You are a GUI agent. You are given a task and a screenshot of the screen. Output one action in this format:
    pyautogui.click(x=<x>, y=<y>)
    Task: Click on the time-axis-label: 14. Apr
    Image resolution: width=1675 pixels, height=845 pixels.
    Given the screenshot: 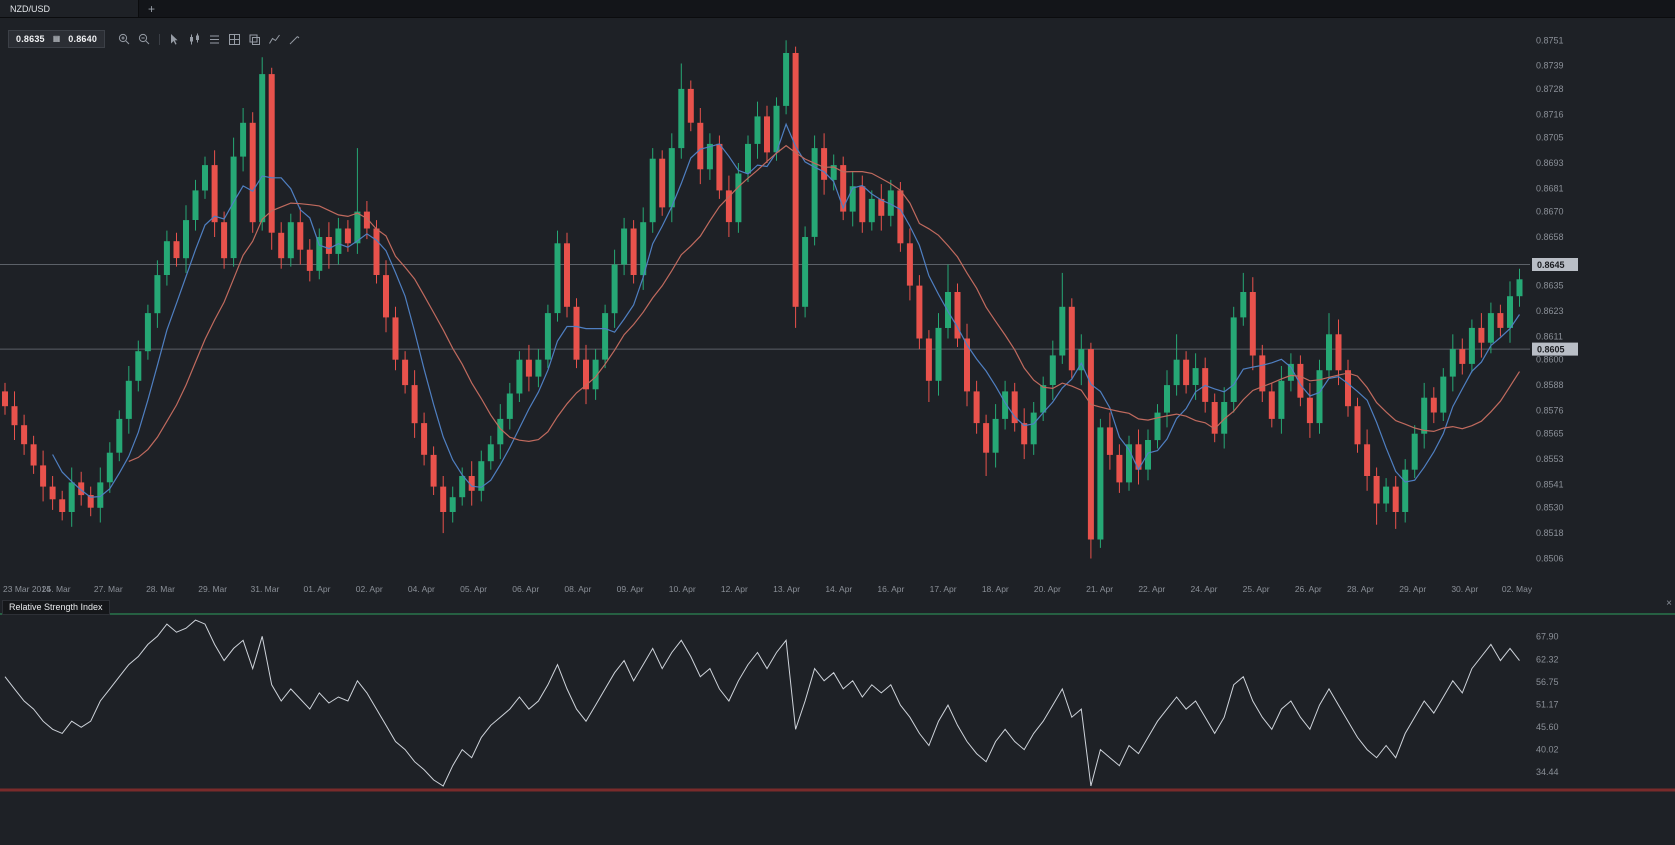 What is the action you would take?
    pyautogui.click(x=838, y=589)
    